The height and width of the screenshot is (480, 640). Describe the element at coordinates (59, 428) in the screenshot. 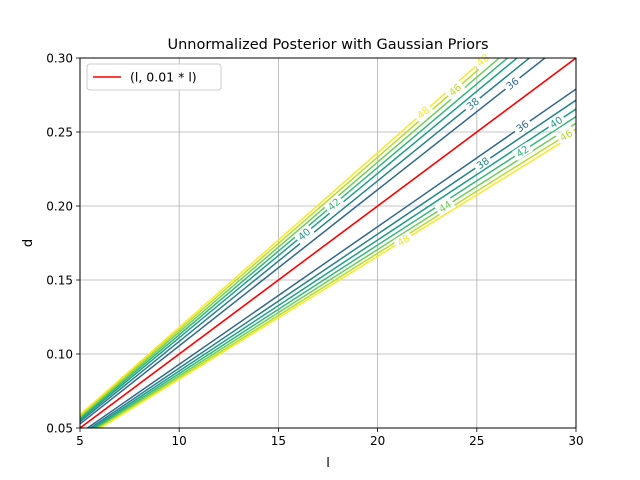

I see `y-tick-label: 0.05` at that location.